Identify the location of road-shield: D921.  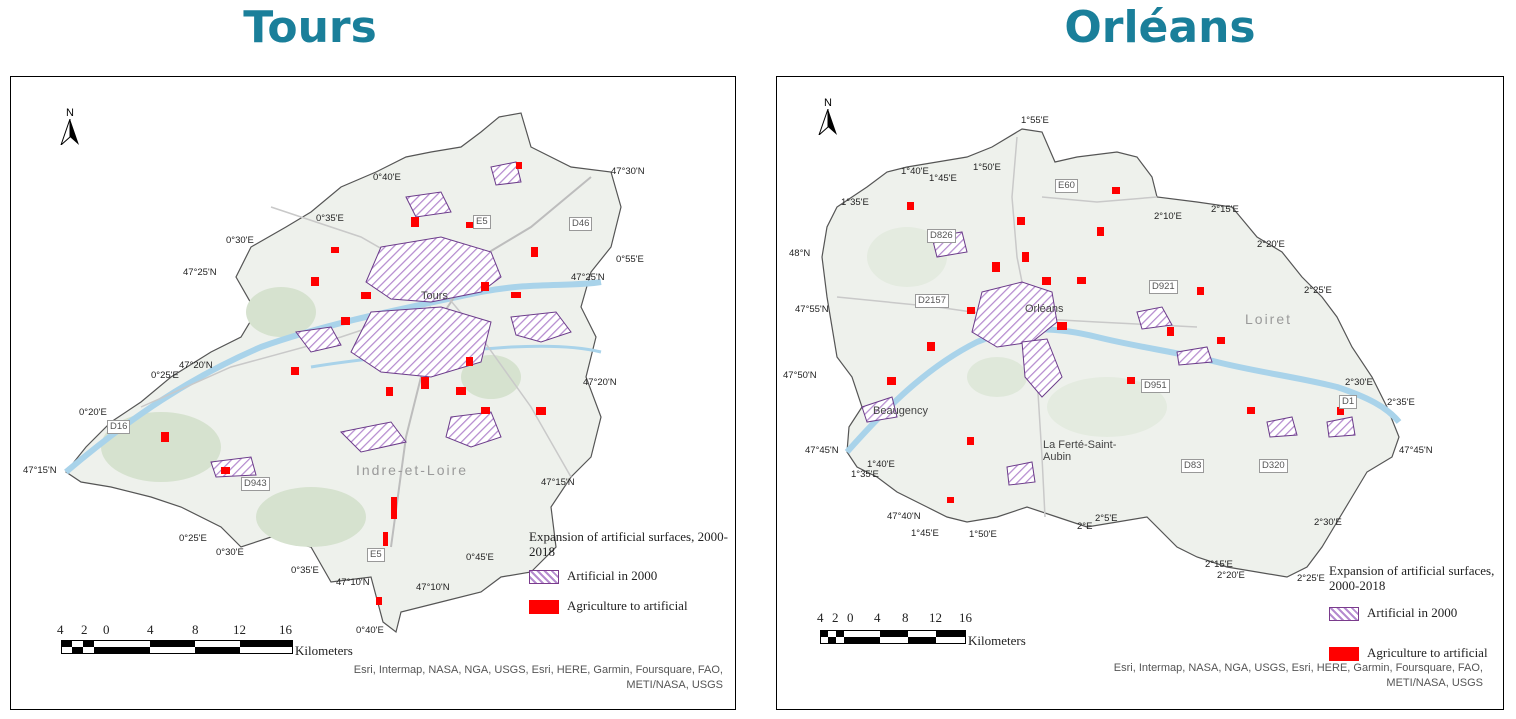
(1163, 287).